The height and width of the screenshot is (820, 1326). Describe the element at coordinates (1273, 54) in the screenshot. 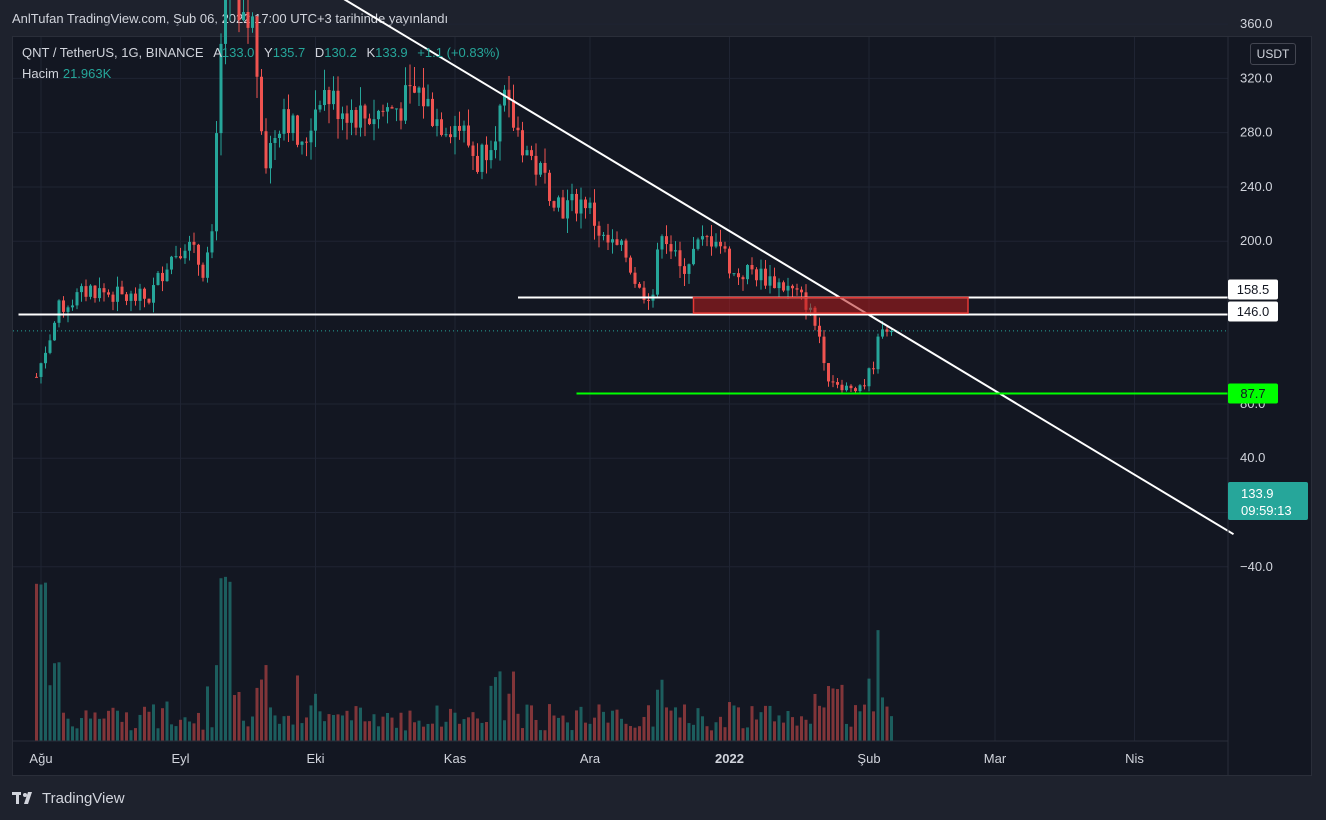

I see `currency-button: USDT` at that location.